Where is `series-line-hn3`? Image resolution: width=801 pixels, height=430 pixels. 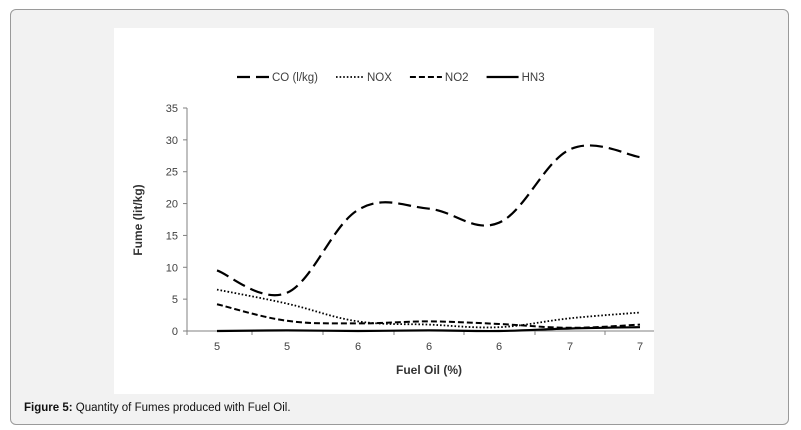 series-line-hn3 is located at coordinates (428, 329).